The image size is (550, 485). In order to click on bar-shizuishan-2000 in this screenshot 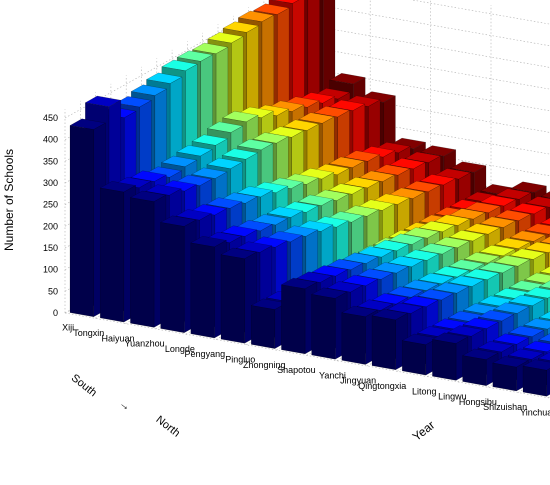, I will do `click(536, 378)`.